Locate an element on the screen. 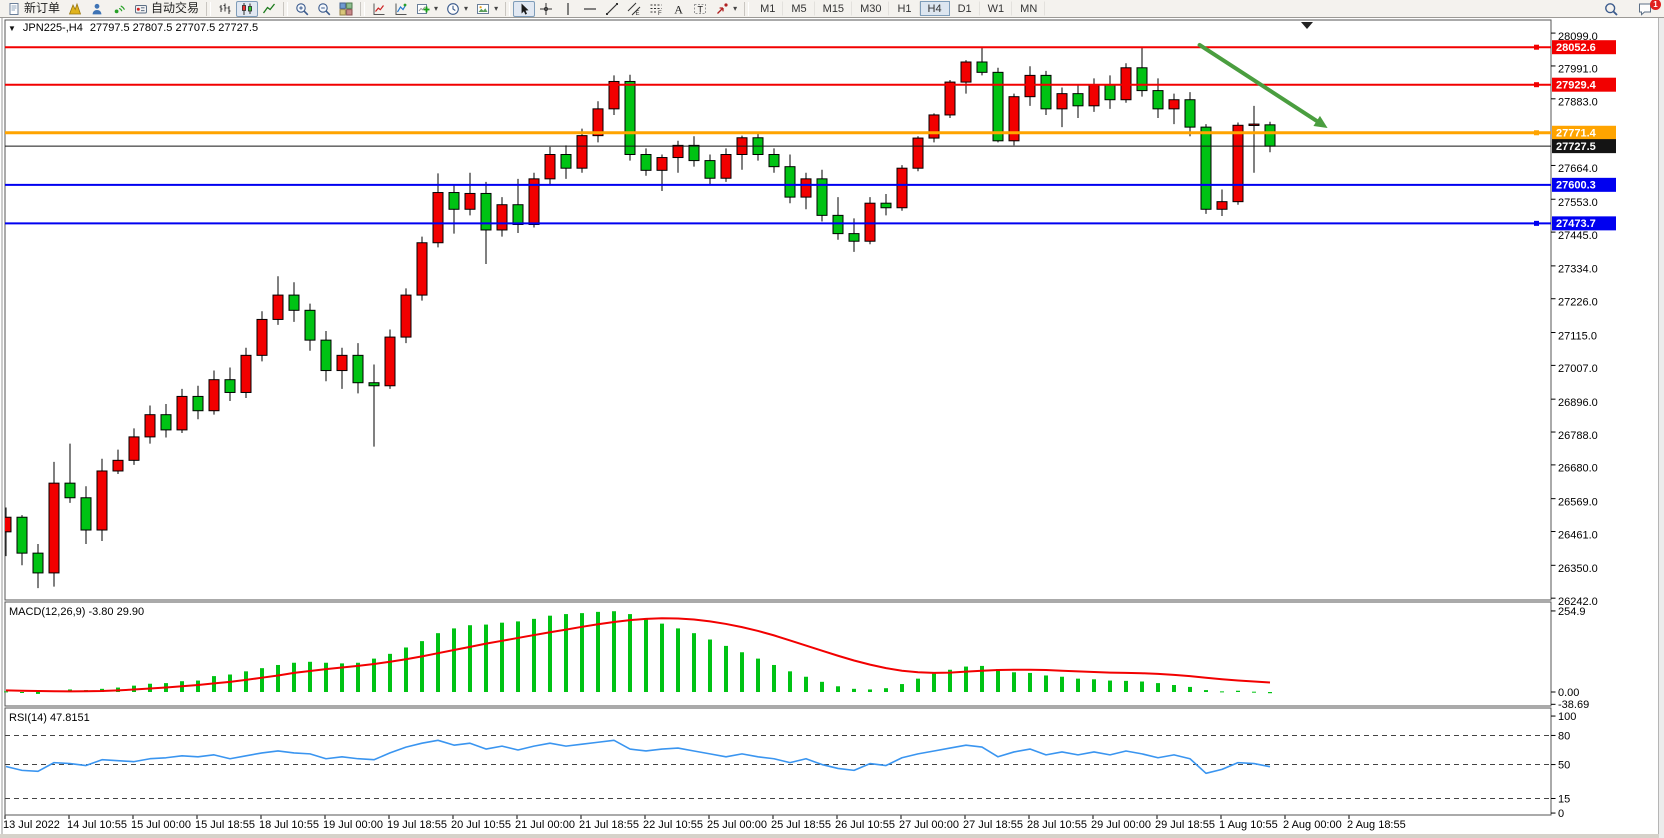 This screenshot has height=838, width=1664. svg-text: 25 Jul 00:00 is located at coordinates (737, 825).